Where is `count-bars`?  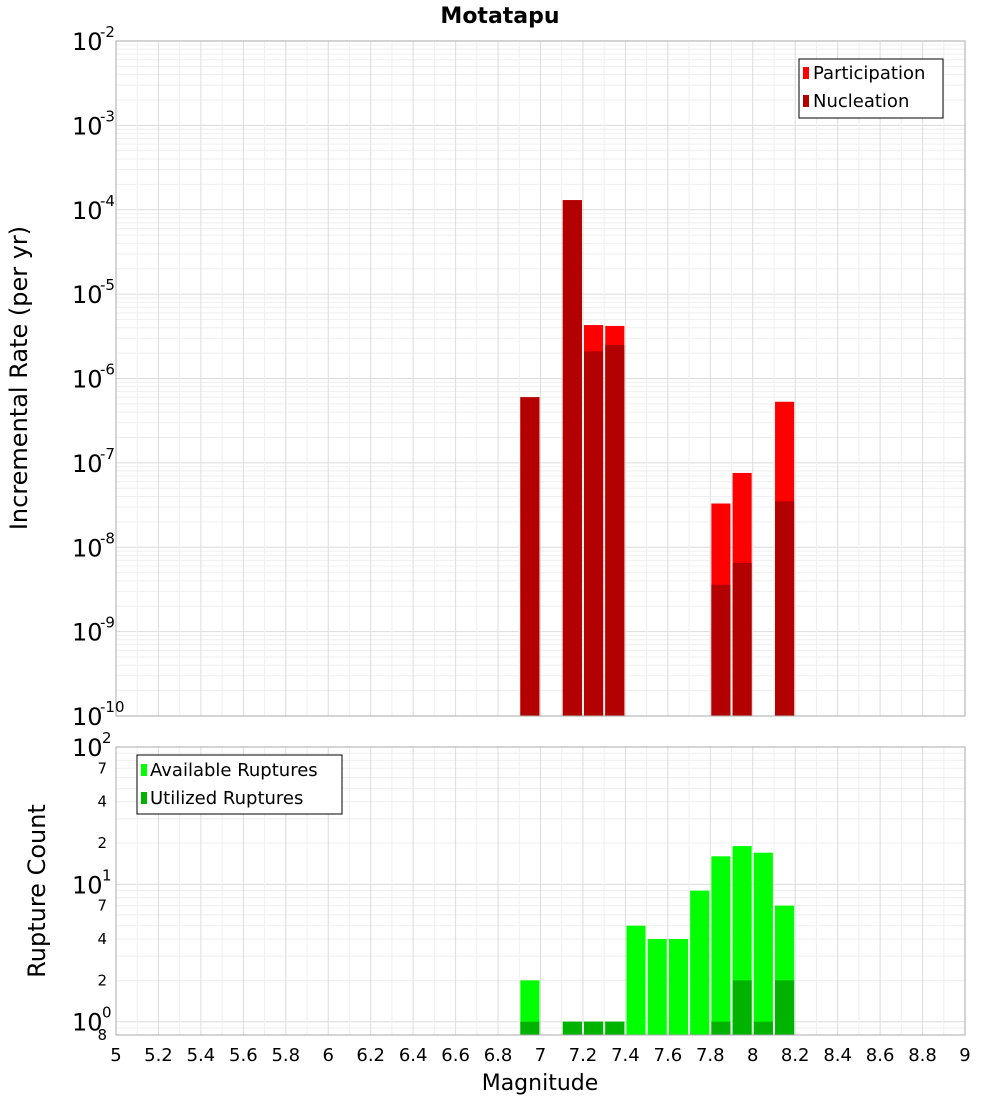
count-bars is located at coordinates (657, 940).